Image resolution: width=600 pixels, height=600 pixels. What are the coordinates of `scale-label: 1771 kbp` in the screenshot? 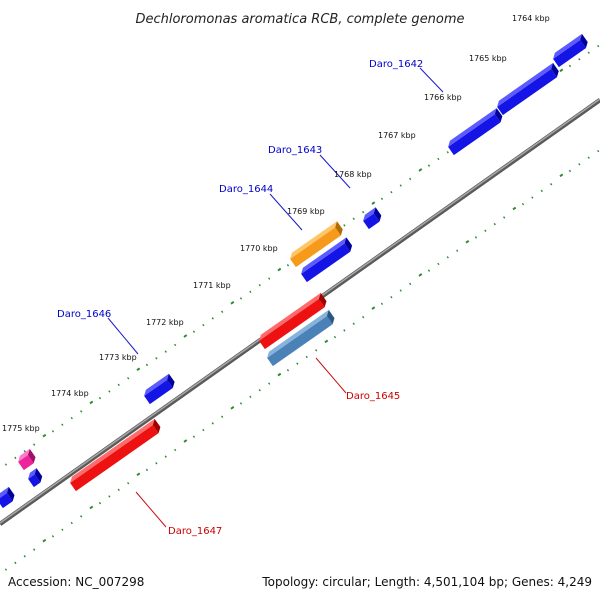 It's located at (212, 285).